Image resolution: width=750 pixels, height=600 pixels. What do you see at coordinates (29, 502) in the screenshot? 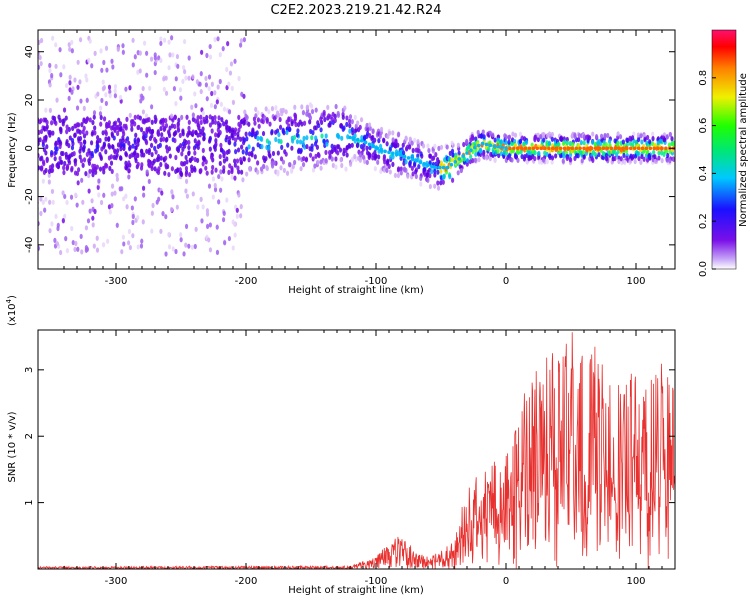
I see `y-tick-label: 1` at bounding box center [29, 502].